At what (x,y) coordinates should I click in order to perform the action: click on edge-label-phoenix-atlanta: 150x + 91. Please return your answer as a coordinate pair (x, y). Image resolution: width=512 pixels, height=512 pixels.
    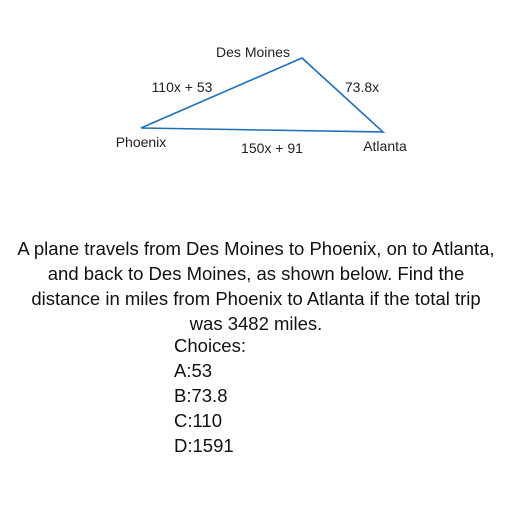
    Looking at the image, I should click on (272, 148).